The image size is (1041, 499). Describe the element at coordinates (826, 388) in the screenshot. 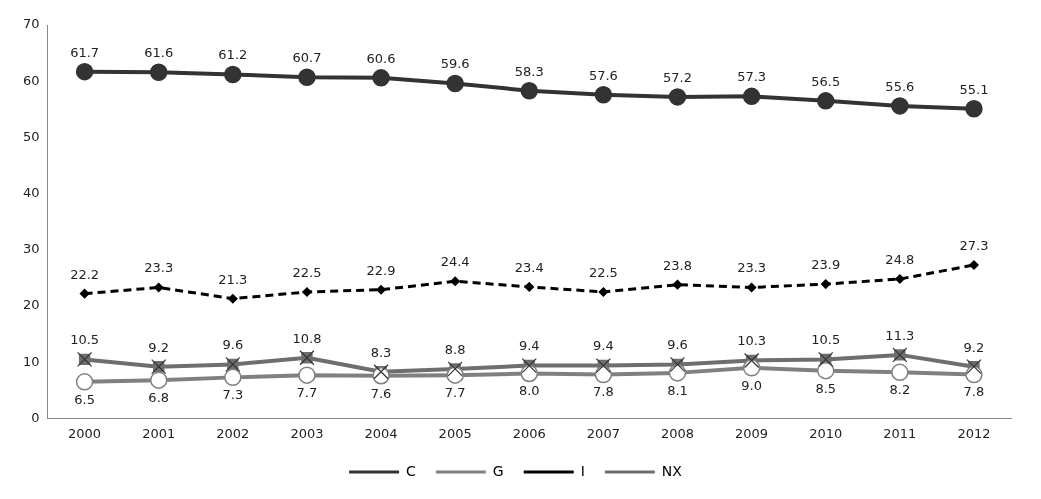

I see `data-label: 8.5` at that location.